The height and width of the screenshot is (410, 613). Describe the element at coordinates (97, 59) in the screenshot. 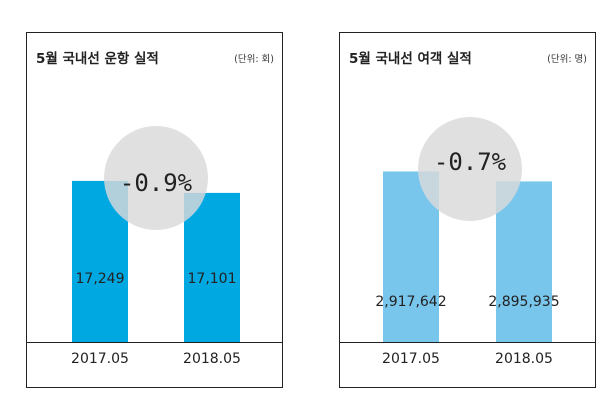

I see `chart-title: 5월 국내선 운항 실적` at that location.